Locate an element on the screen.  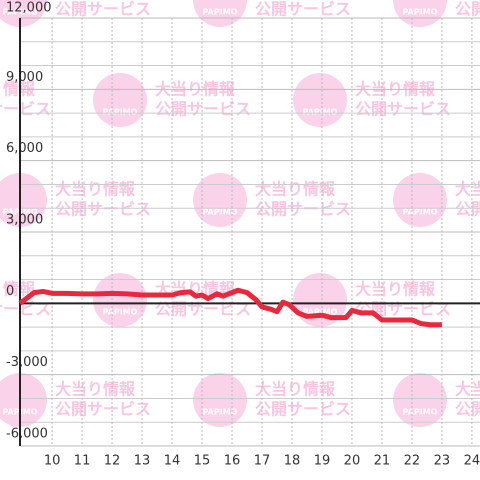
x-tick-label: 13 is located at coordinates (142, 461).